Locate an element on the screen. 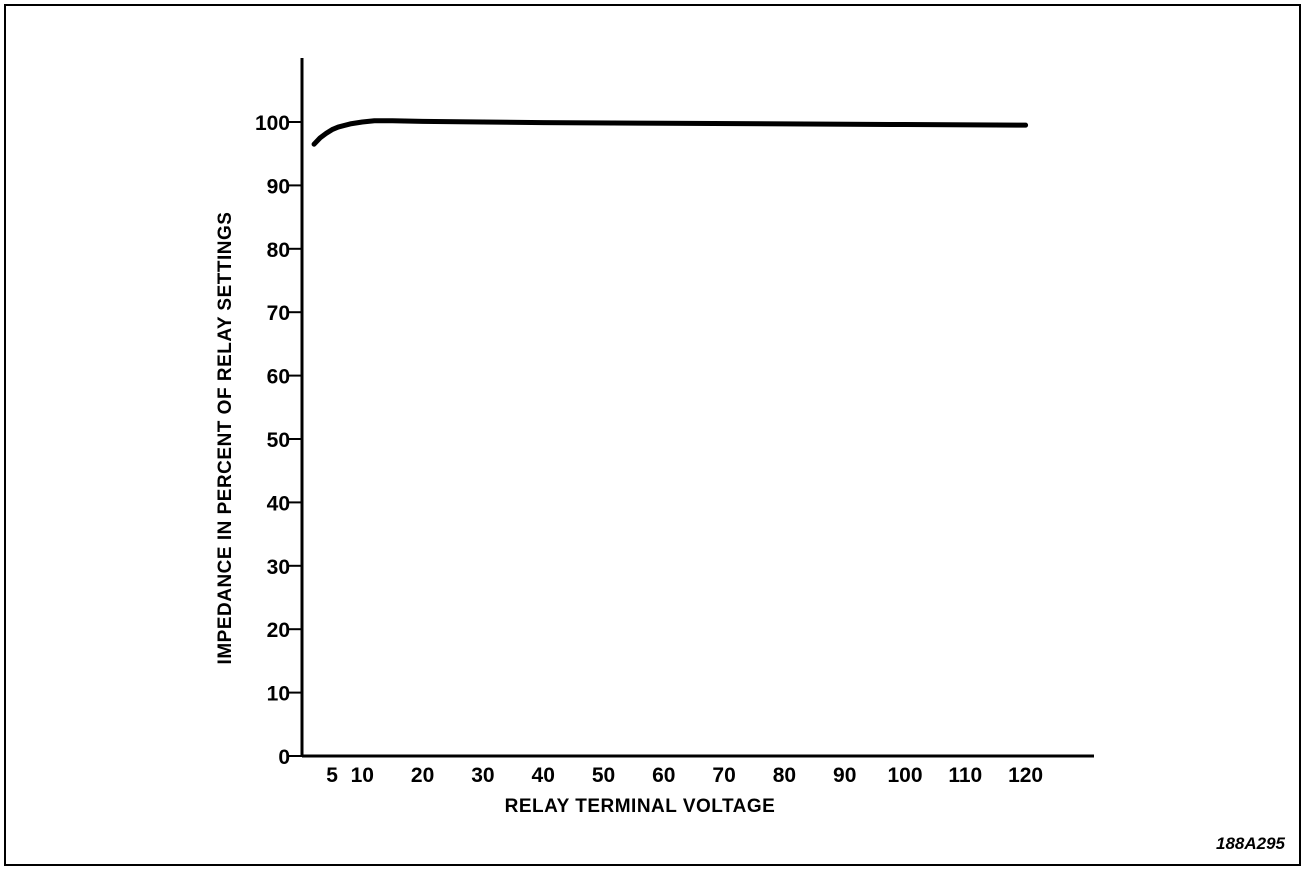 Image resolution: width=1307 pixels, height=870 pixels. x-tick-label: 120 is located at coordinates (1025, 775).